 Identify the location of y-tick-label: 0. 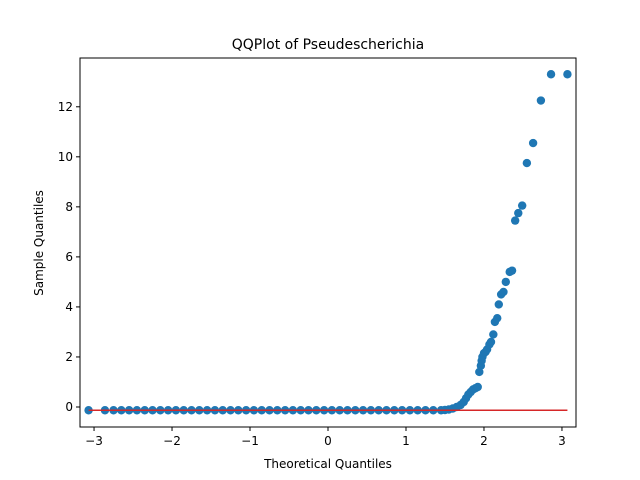
(69, 407).